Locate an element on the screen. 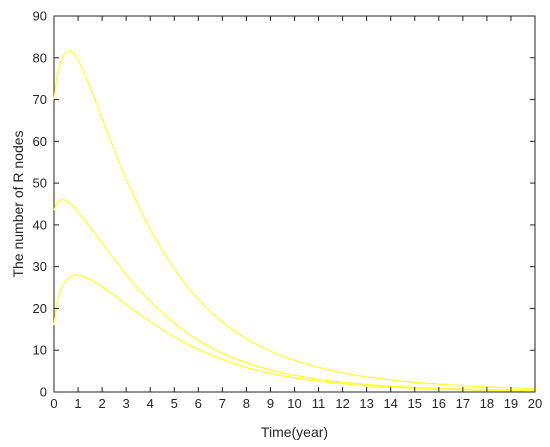 The width and height of the screenshot is (550, 447). x-axis-label: Time(year) is located at coordinates (294, 432).